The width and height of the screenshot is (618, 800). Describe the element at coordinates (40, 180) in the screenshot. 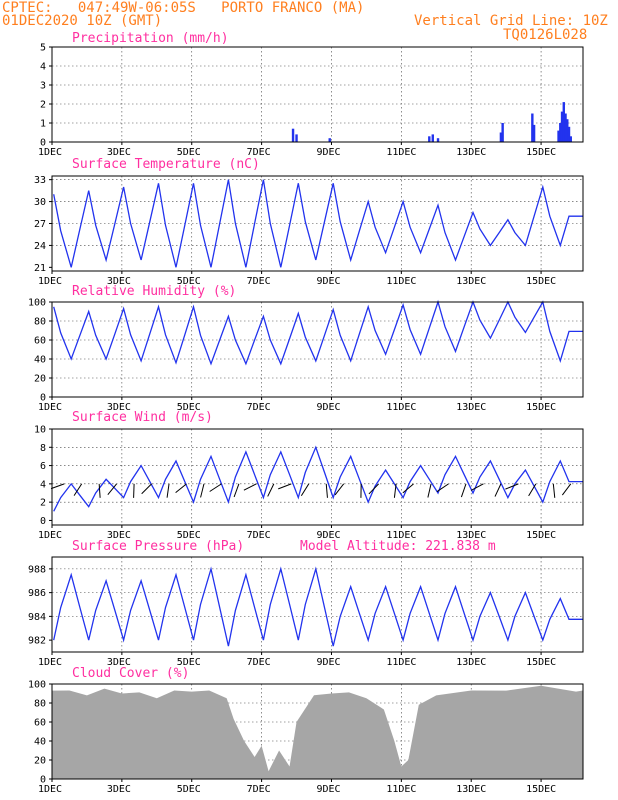

I see `y-tick-label: 33` at that location.